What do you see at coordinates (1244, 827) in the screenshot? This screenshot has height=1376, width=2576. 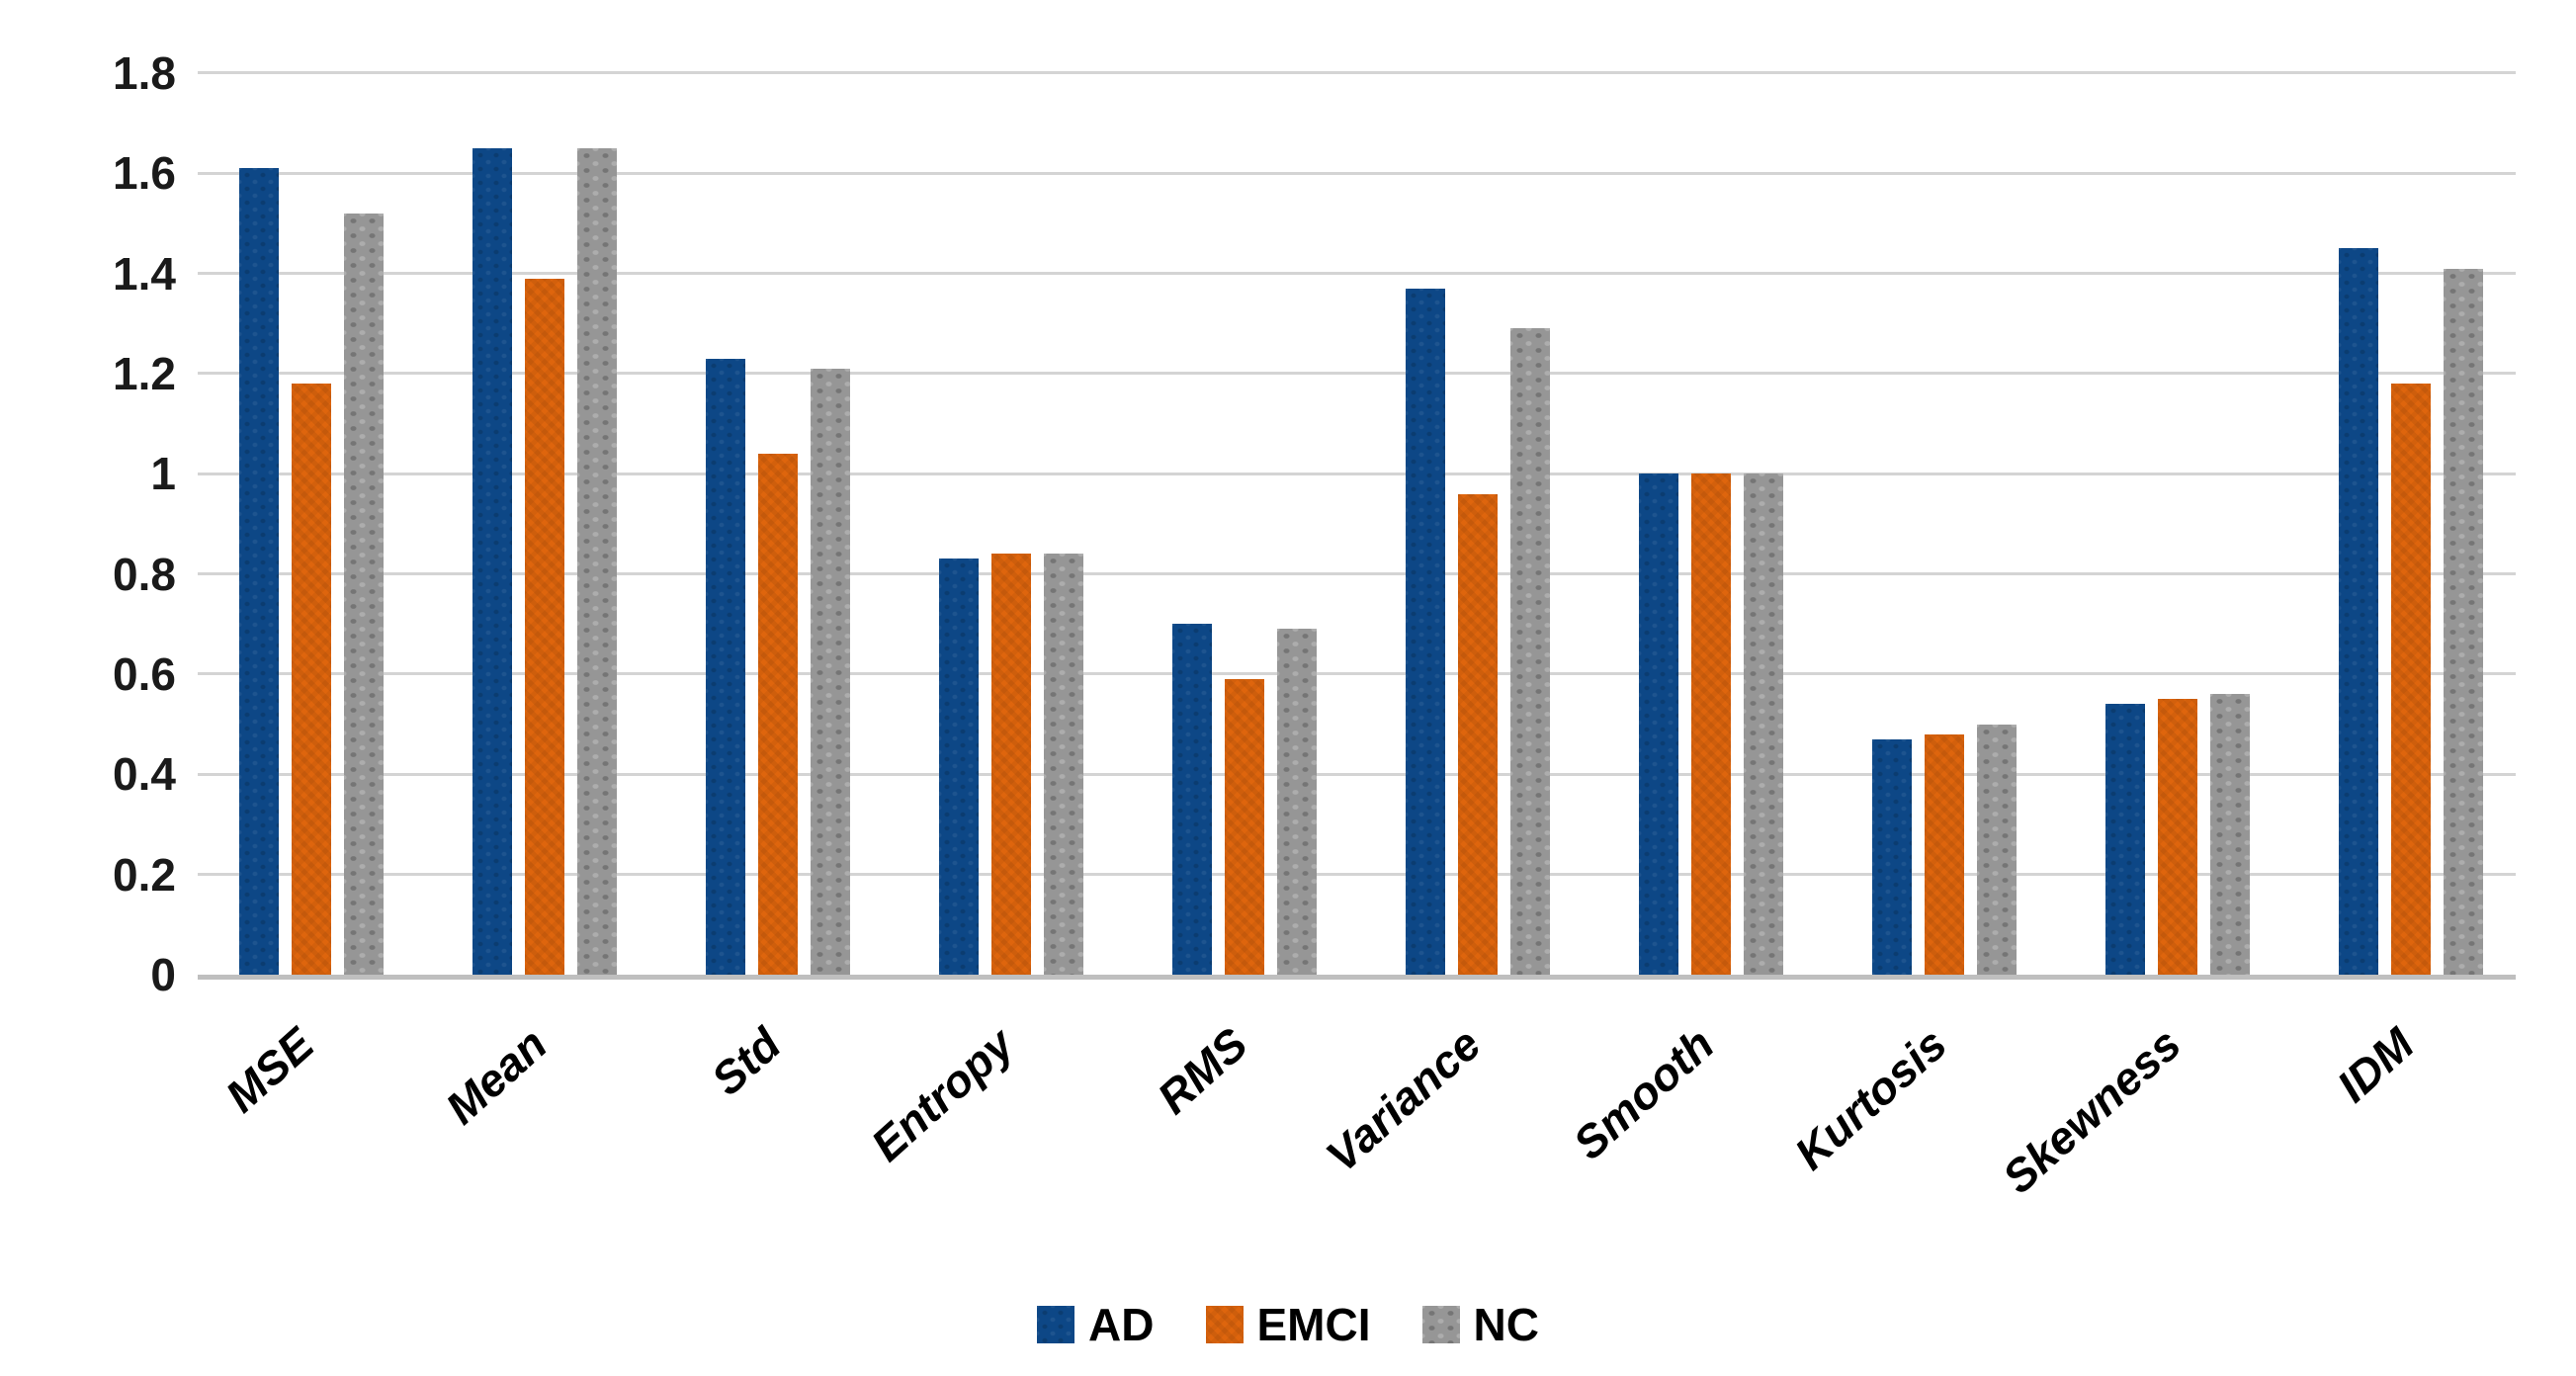 I see `bar-EMCI-RMS` at bounding box center [1244, 827].